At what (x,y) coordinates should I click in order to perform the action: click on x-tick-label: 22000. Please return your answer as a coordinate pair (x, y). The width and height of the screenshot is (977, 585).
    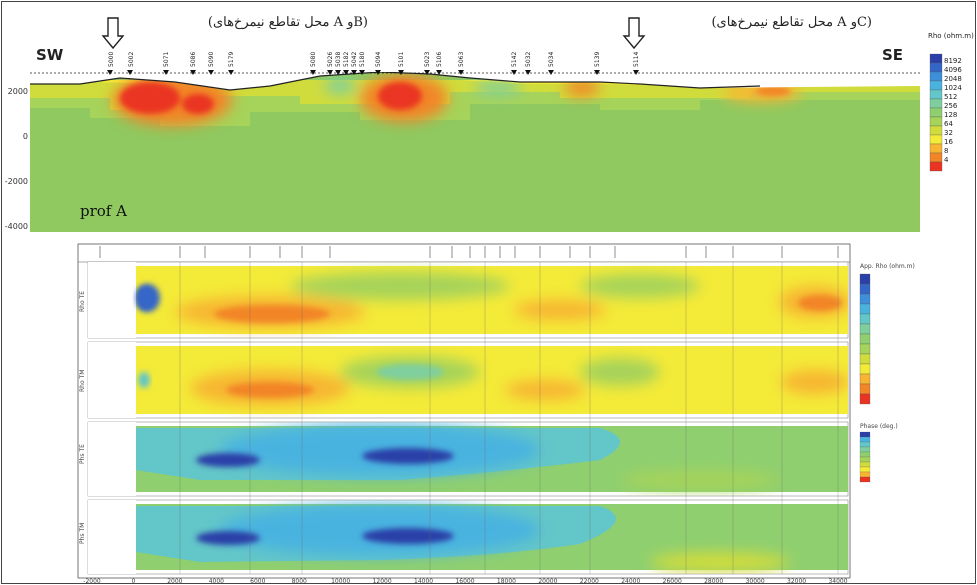
    Looking at the image, I should click on (589, 581).